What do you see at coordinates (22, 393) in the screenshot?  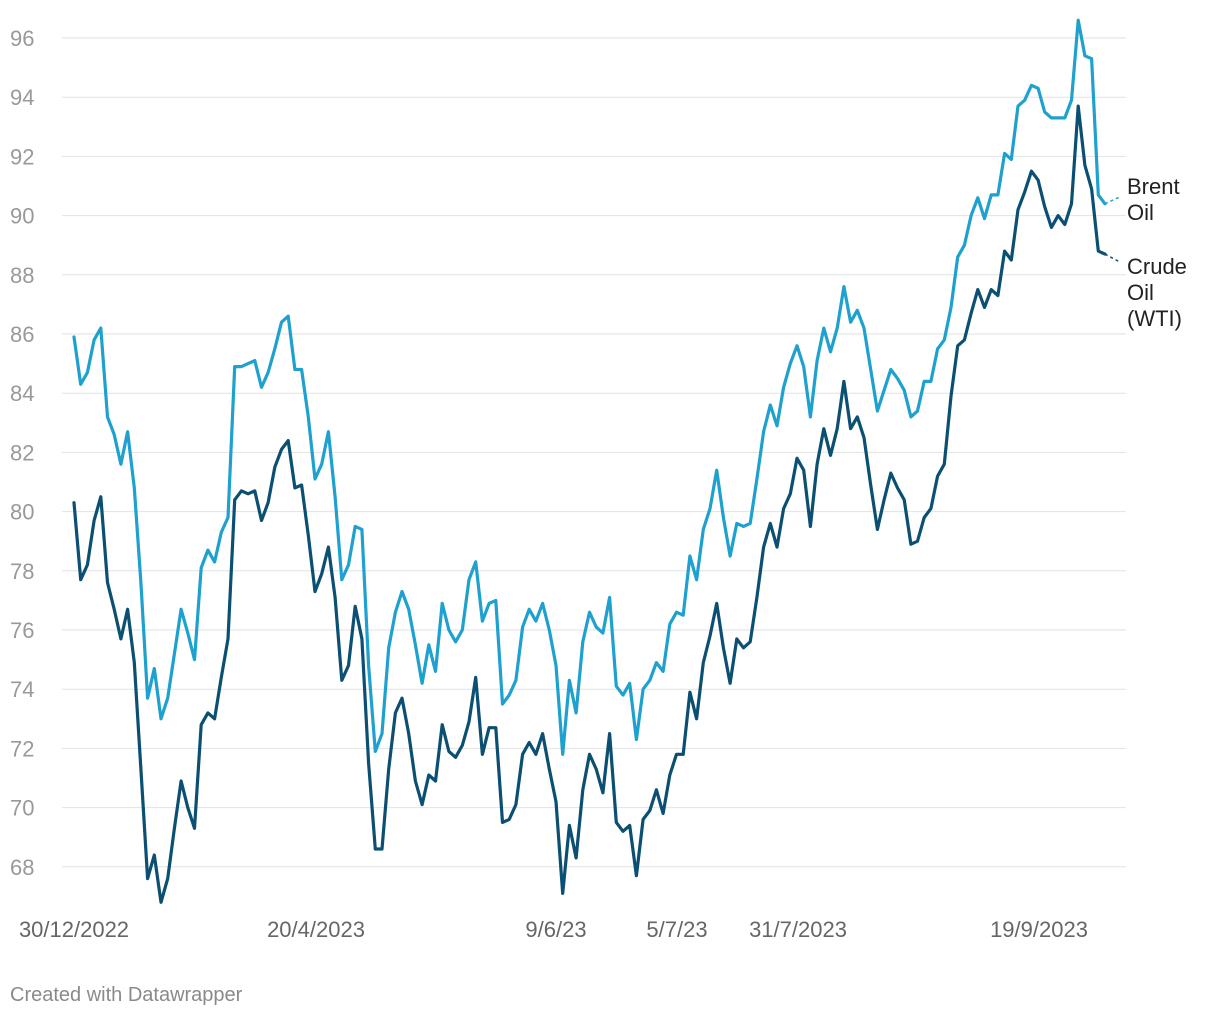 I see `y-tick-label: 84` at bounding box center [22, 393].